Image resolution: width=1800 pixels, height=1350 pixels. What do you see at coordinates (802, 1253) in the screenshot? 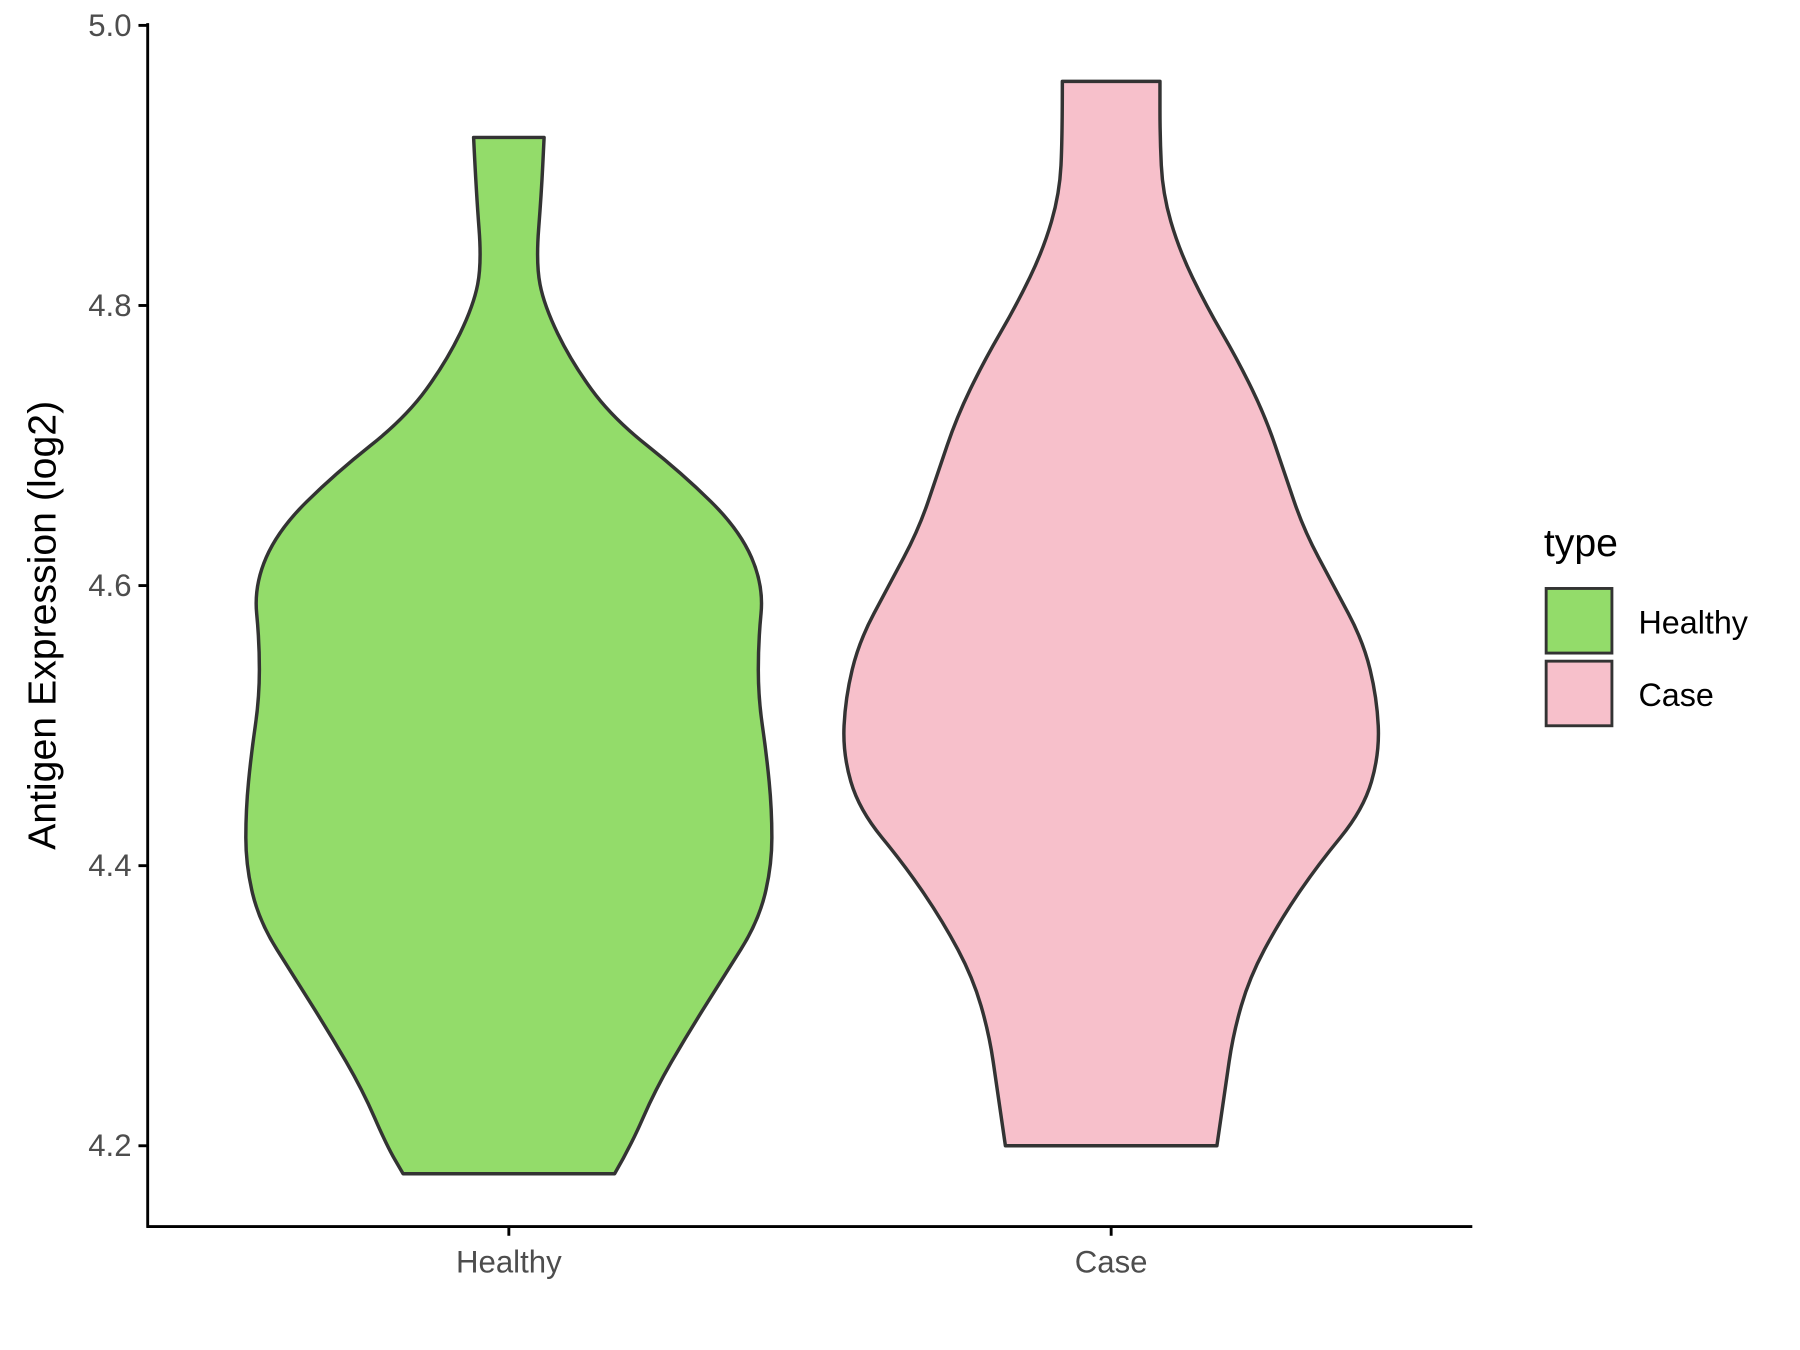
I see `x-ticks: Healthy Case` at bounding box center [802, 1253].